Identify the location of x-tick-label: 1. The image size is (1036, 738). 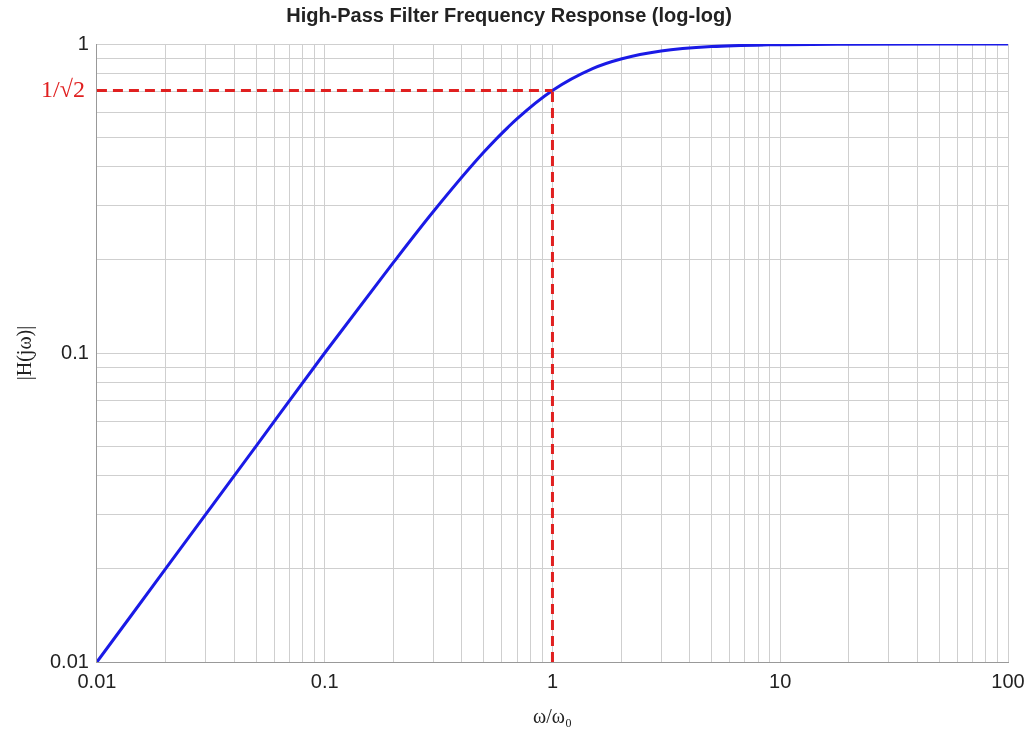
(552, 680).